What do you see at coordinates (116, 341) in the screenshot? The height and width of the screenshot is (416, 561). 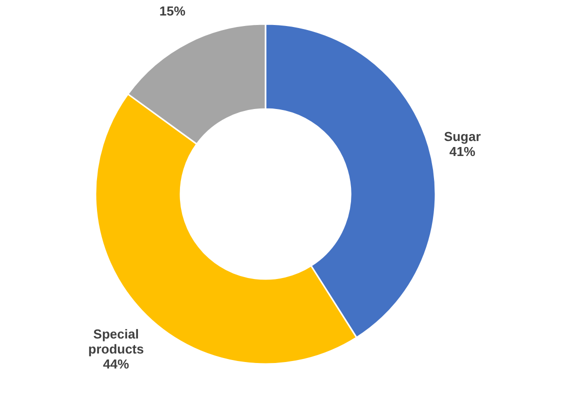 I see `slice-label: Special products` at bounding box center [116, 341].